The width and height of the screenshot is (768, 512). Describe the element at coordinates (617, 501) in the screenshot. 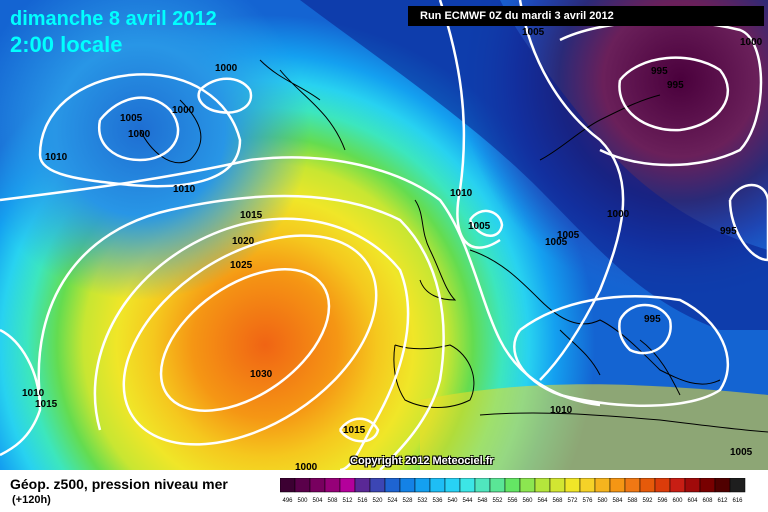

I see `scale-label: 584` at that location.